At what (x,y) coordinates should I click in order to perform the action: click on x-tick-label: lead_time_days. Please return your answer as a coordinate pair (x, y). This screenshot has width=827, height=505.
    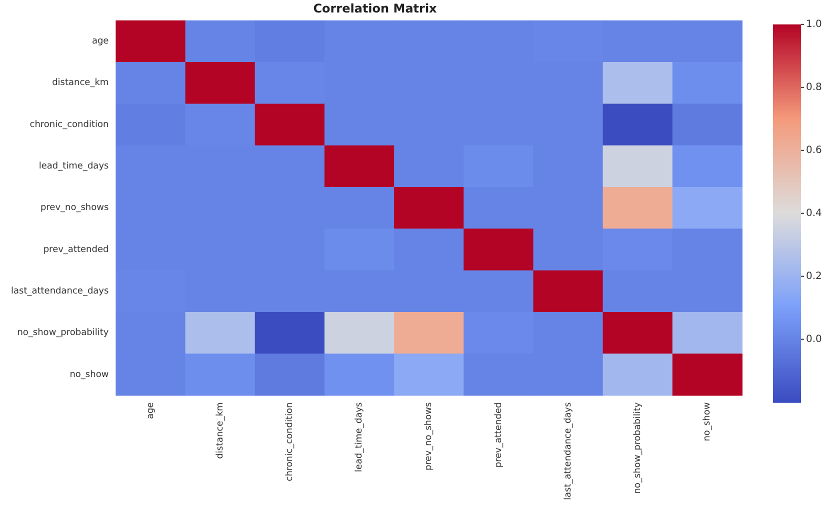
    Looking at the image, I should click on (359, 437).